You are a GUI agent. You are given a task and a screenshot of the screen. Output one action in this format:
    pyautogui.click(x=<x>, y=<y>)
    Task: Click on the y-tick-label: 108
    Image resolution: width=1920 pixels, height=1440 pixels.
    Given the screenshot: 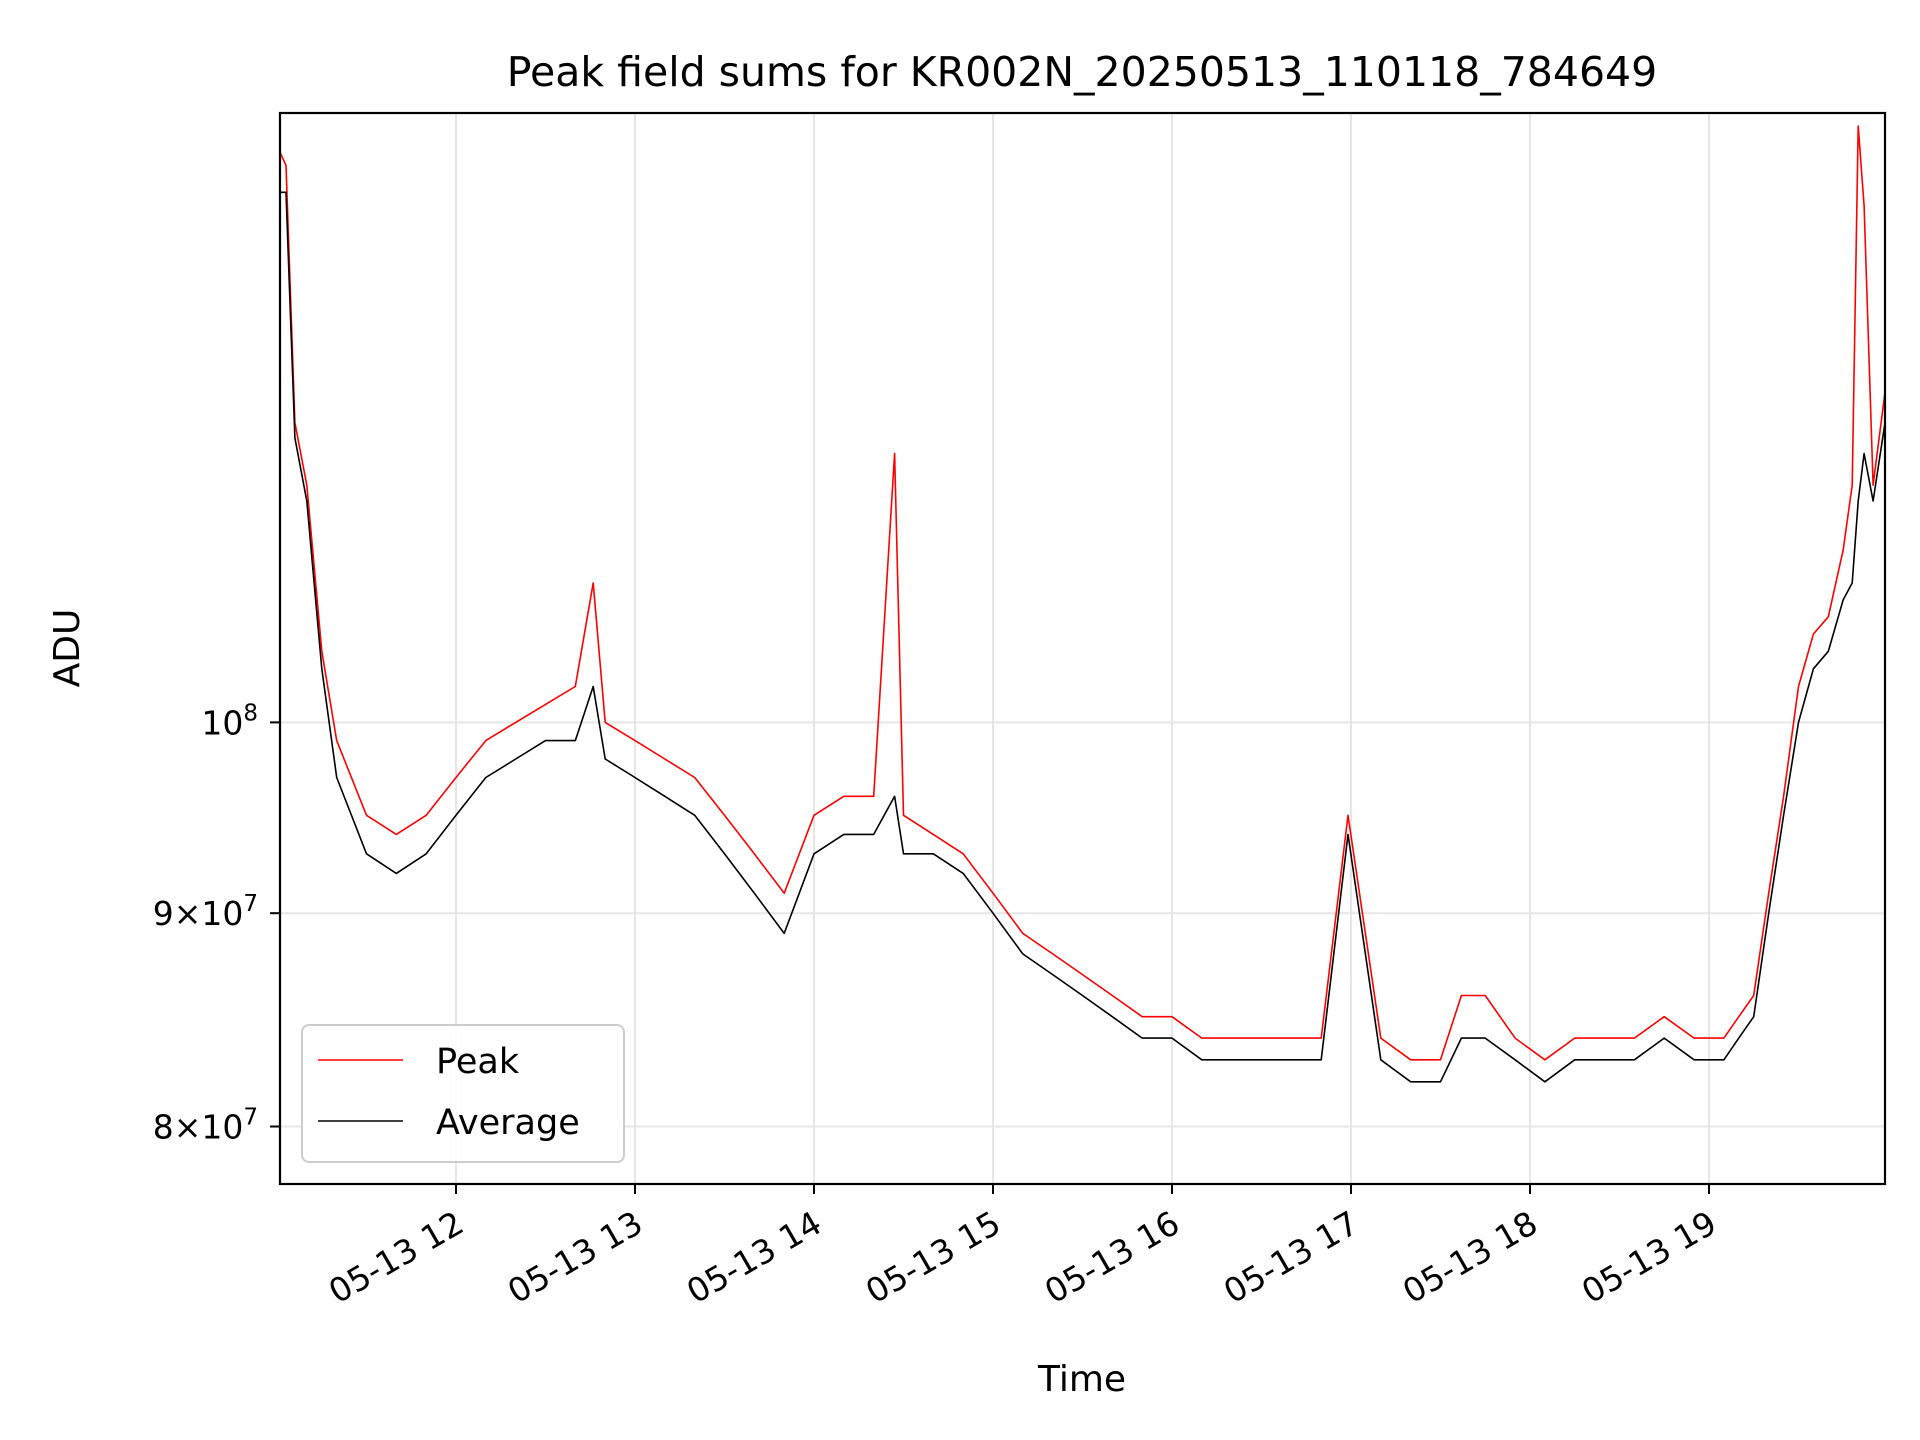 What is the action you would take?
    pyautogui.click(x=229, y=721)
    